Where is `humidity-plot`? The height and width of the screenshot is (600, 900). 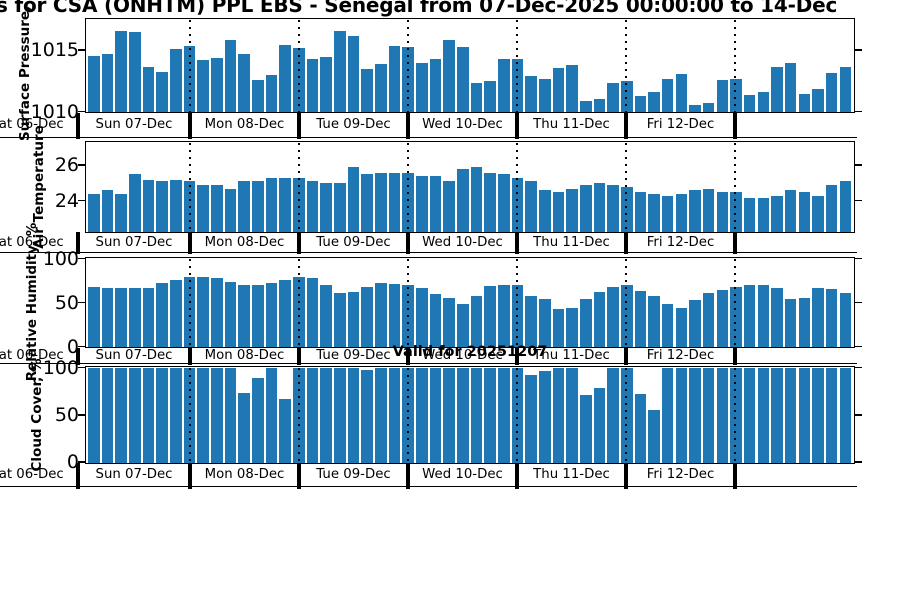 humidity-plot is located at coordinates (470, 302).